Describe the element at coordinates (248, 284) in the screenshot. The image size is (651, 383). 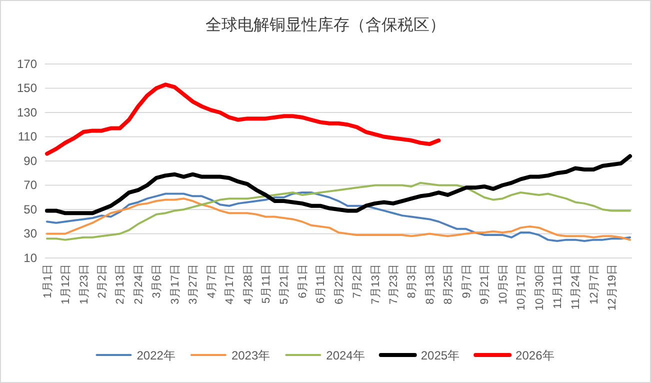
I see `x-tick-label: 4月28日` at that location.